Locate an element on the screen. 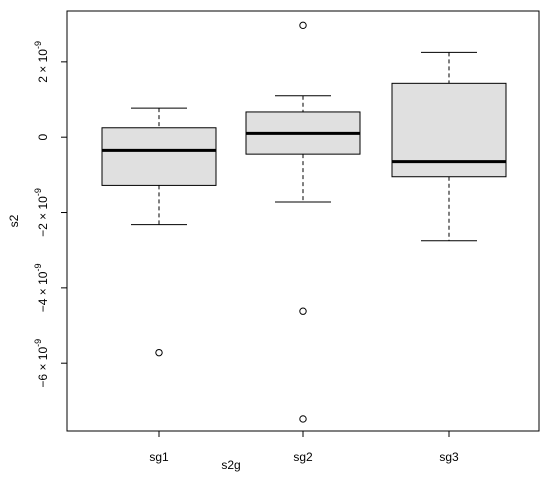 This screenshot has width=550, height=499. y-tick-label: −6 × 10-9 is located at coordinates (41, 363).